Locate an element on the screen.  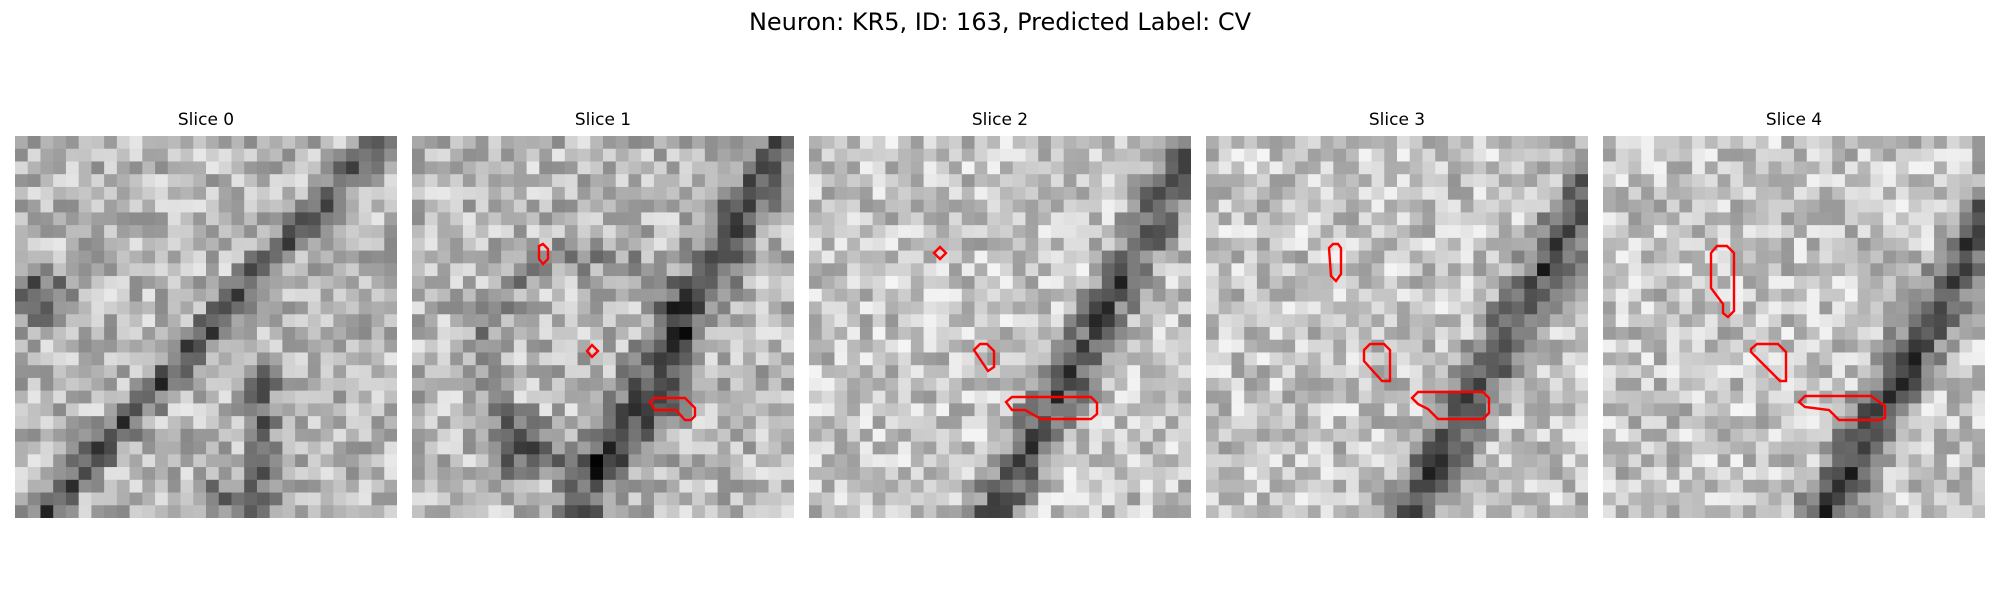
slice-panel-1: Slice 1 is located at coordinates (603, 313).